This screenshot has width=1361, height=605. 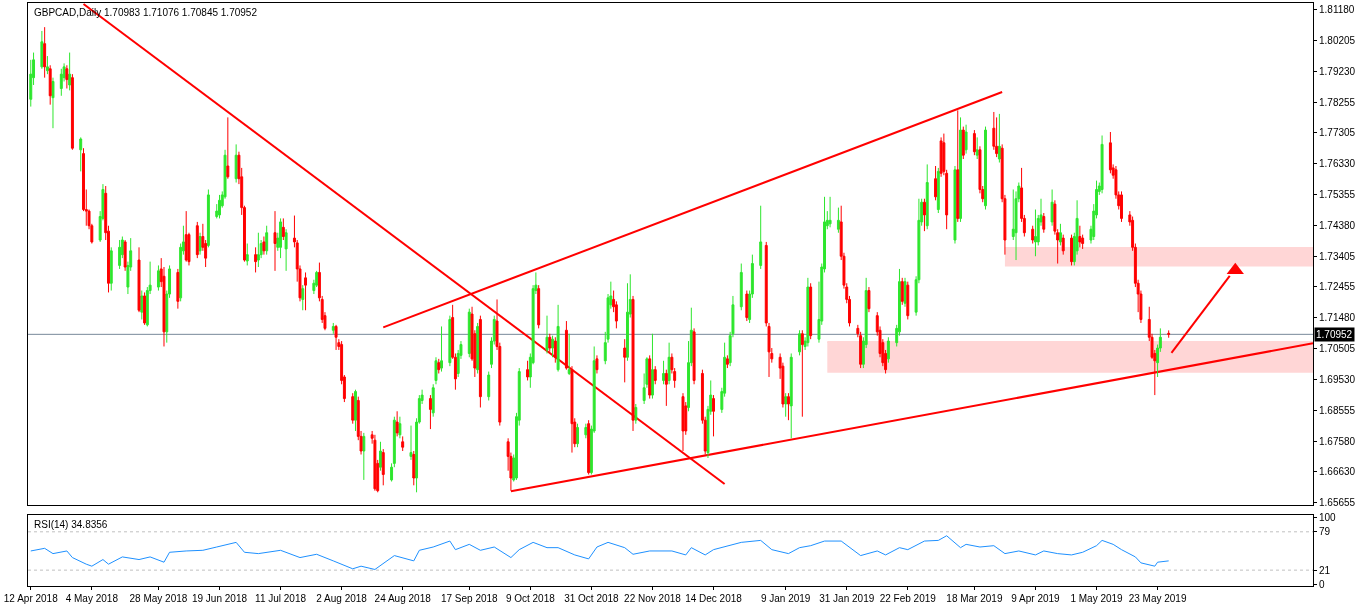 I want to click on y-tick-label: 1.80205, so click(x=1337, y=40).